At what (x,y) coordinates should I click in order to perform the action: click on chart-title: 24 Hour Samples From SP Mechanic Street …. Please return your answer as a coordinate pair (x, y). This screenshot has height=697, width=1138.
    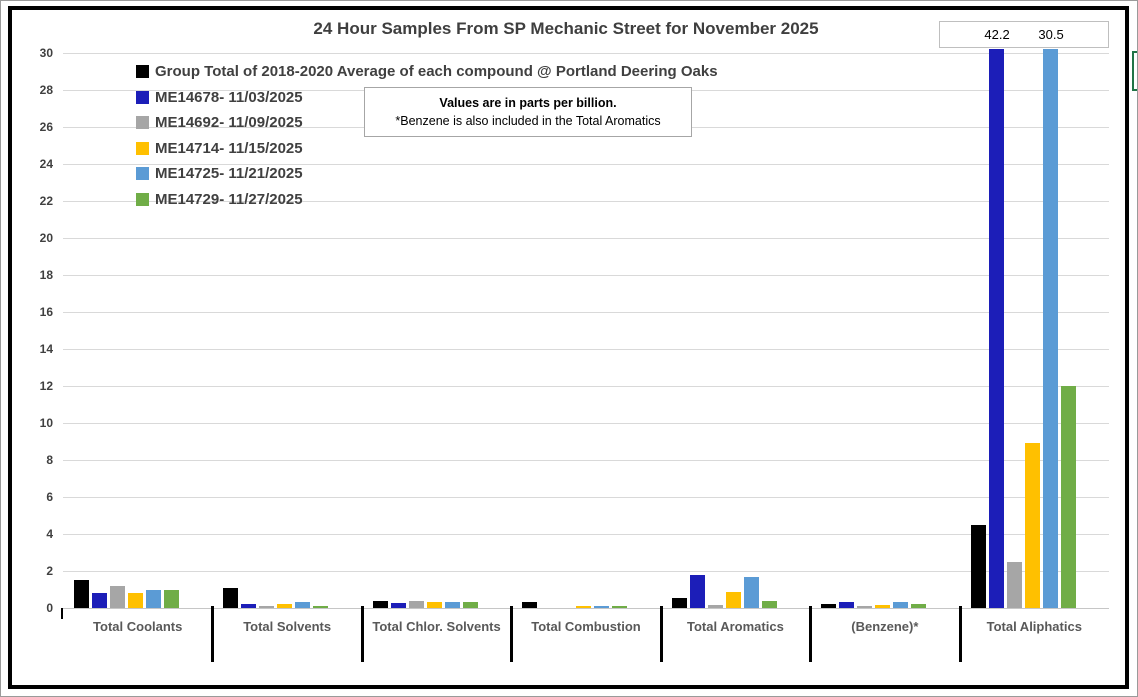
    Looking at the image, I should click on (566, 28).